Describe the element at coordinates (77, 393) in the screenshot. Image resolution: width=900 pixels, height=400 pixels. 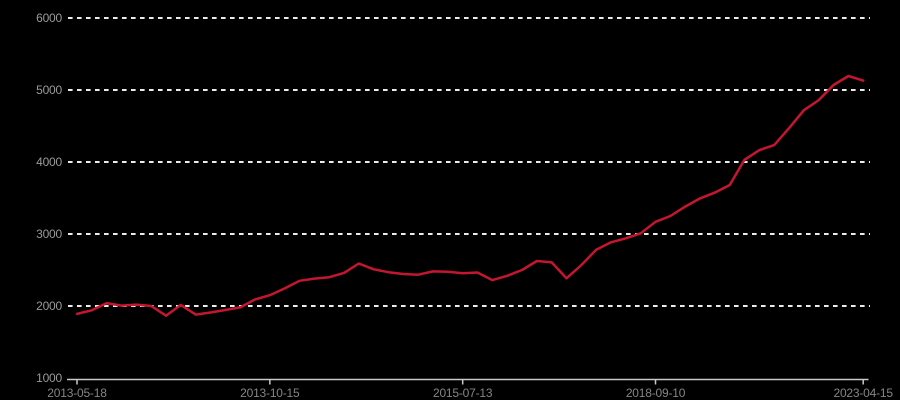
I see `x-axis-label: 2013-05-18` at that location.